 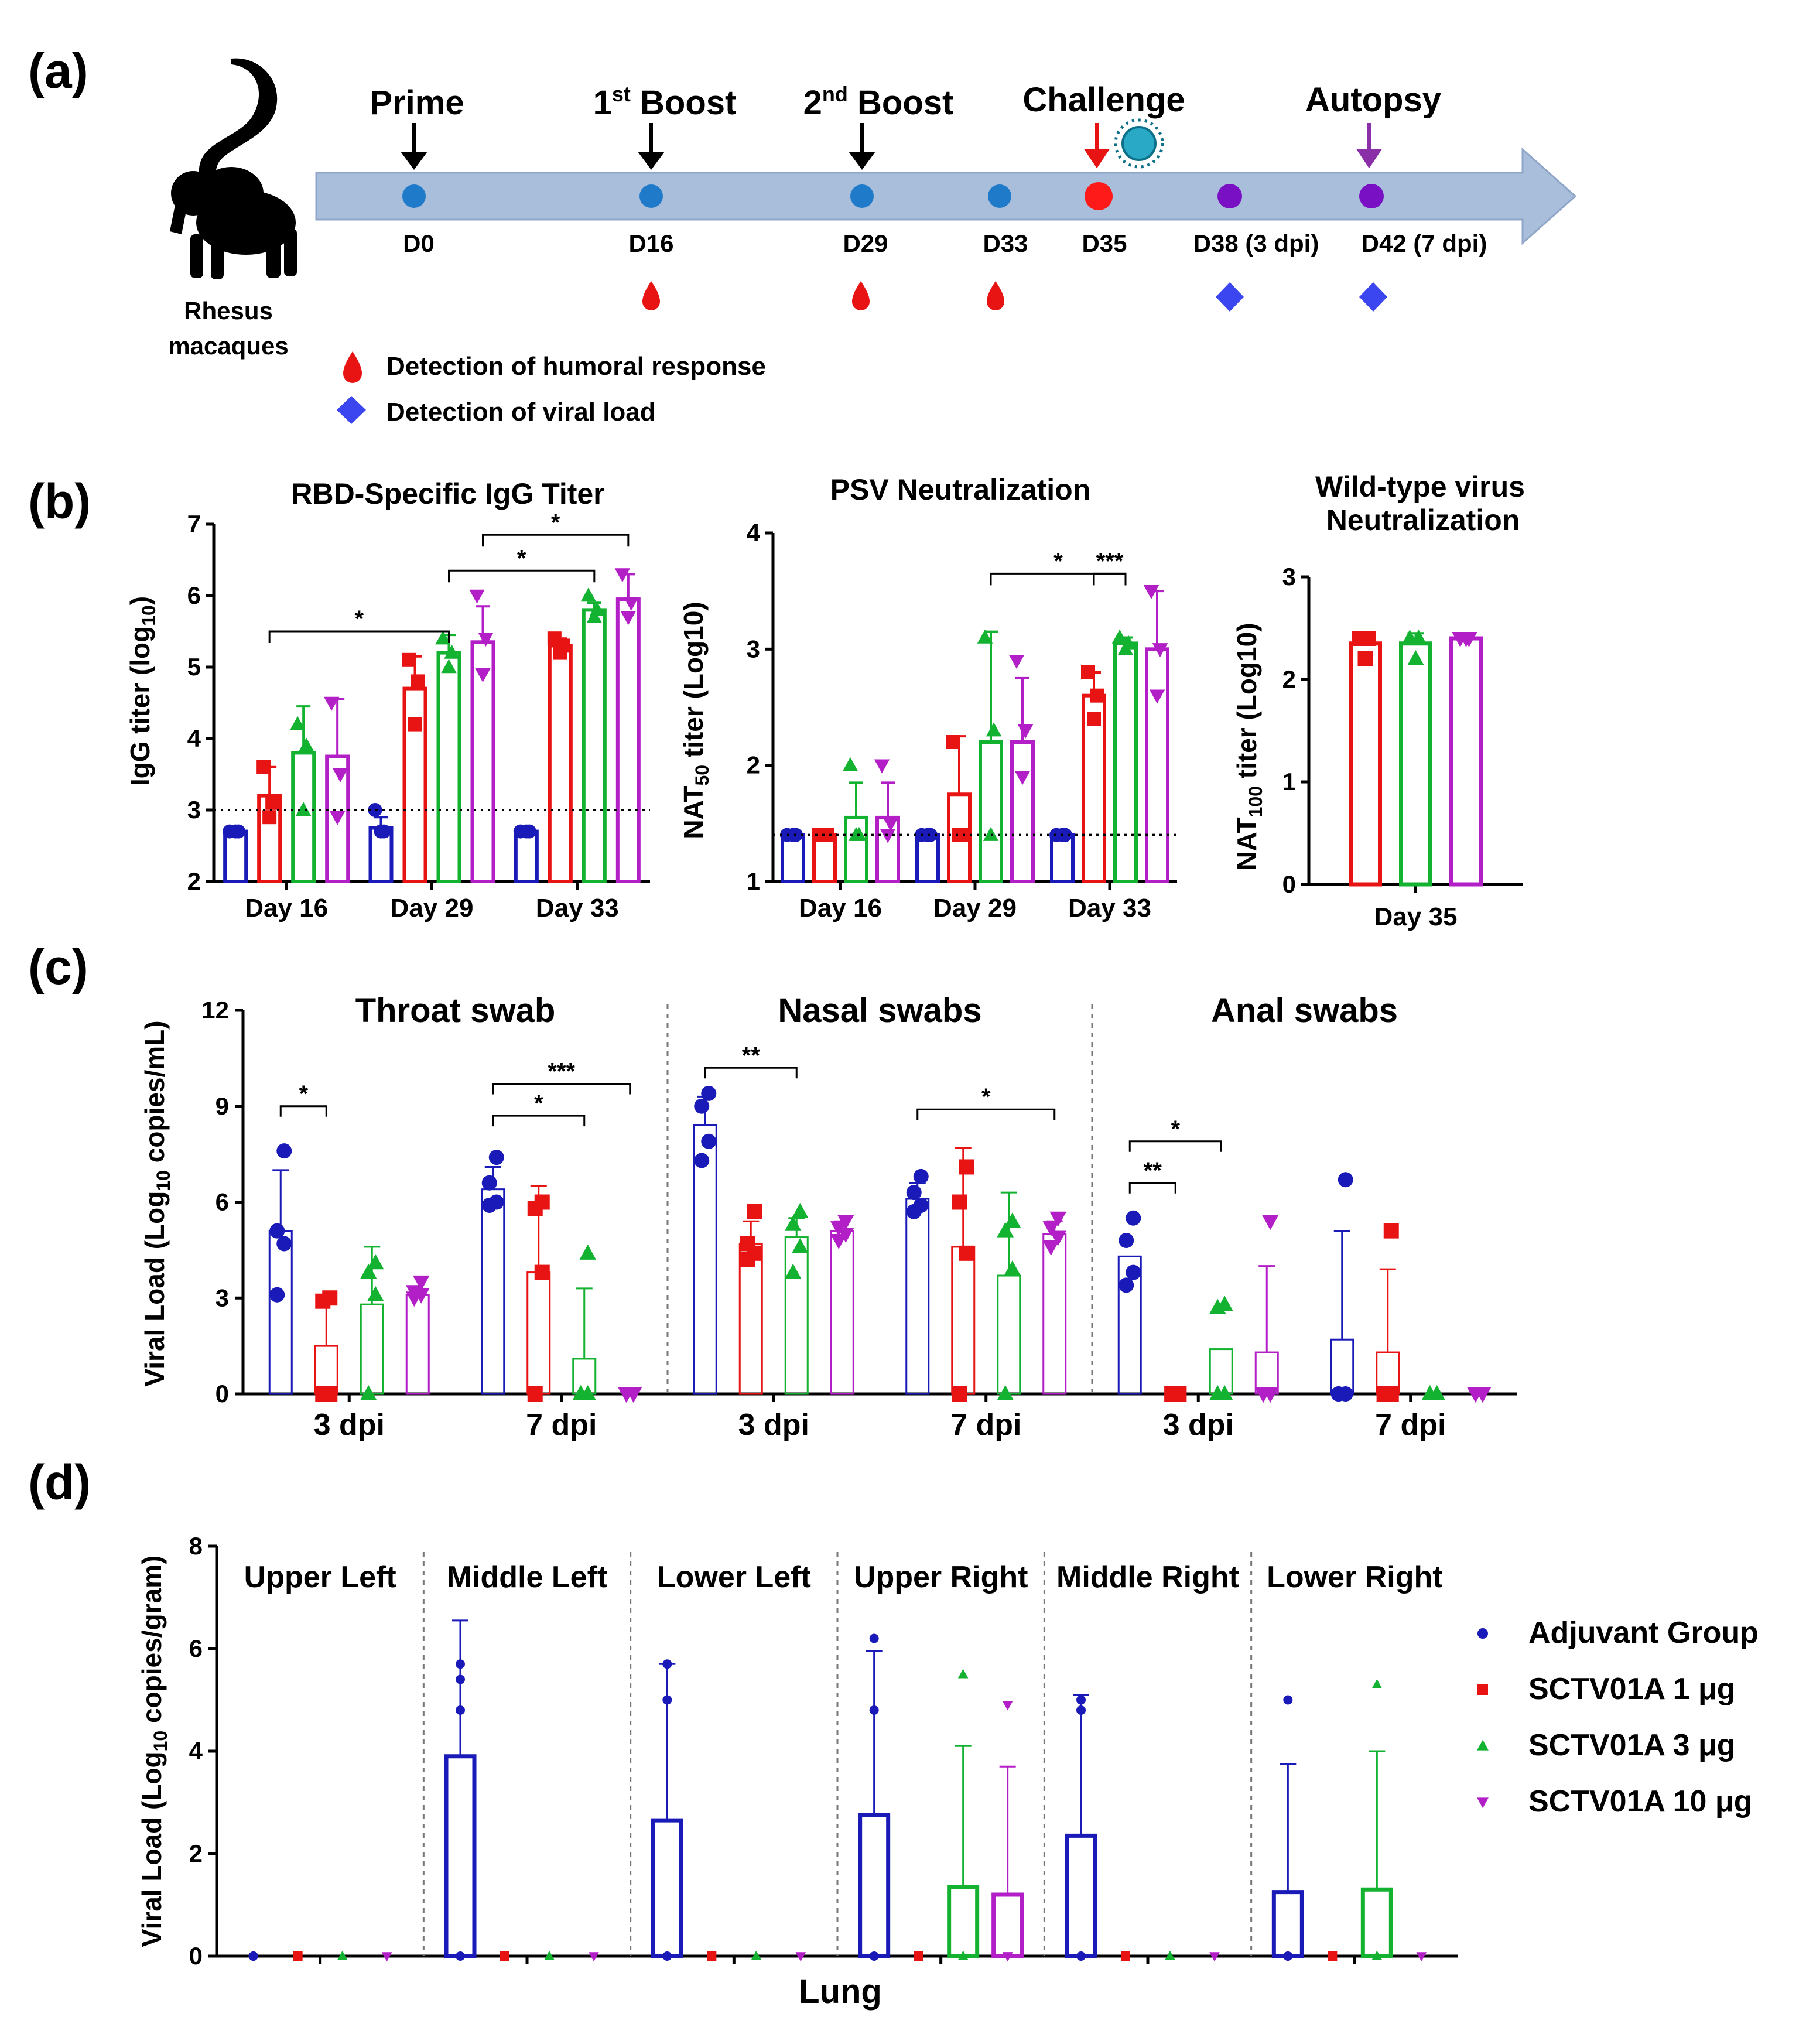 I want to click on legend-viral-load: Detection of viral load, so click(x=521, y=412).